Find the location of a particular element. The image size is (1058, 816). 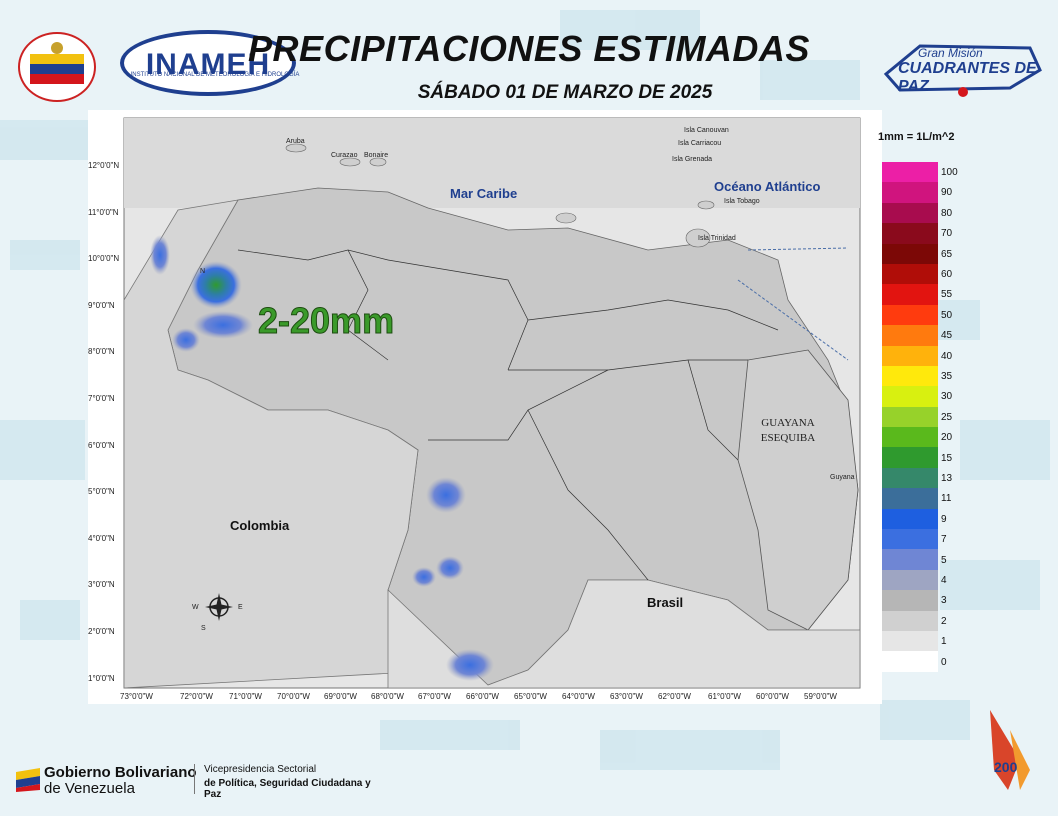

compass-rose is located at coordinates (219, 607).